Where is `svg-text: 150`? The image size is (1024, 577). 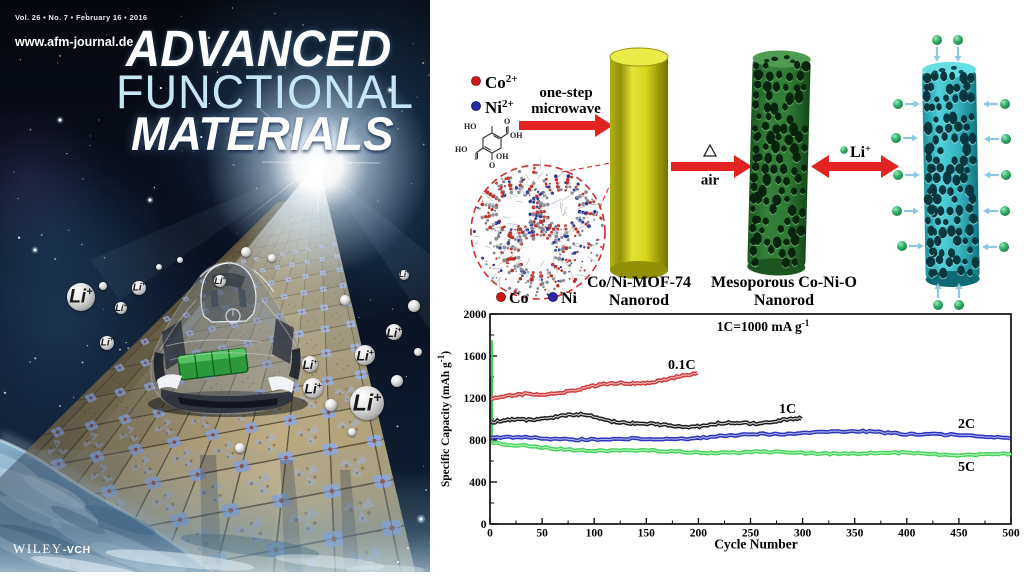 svg-text: 150 is located at coordinates (647, 534).